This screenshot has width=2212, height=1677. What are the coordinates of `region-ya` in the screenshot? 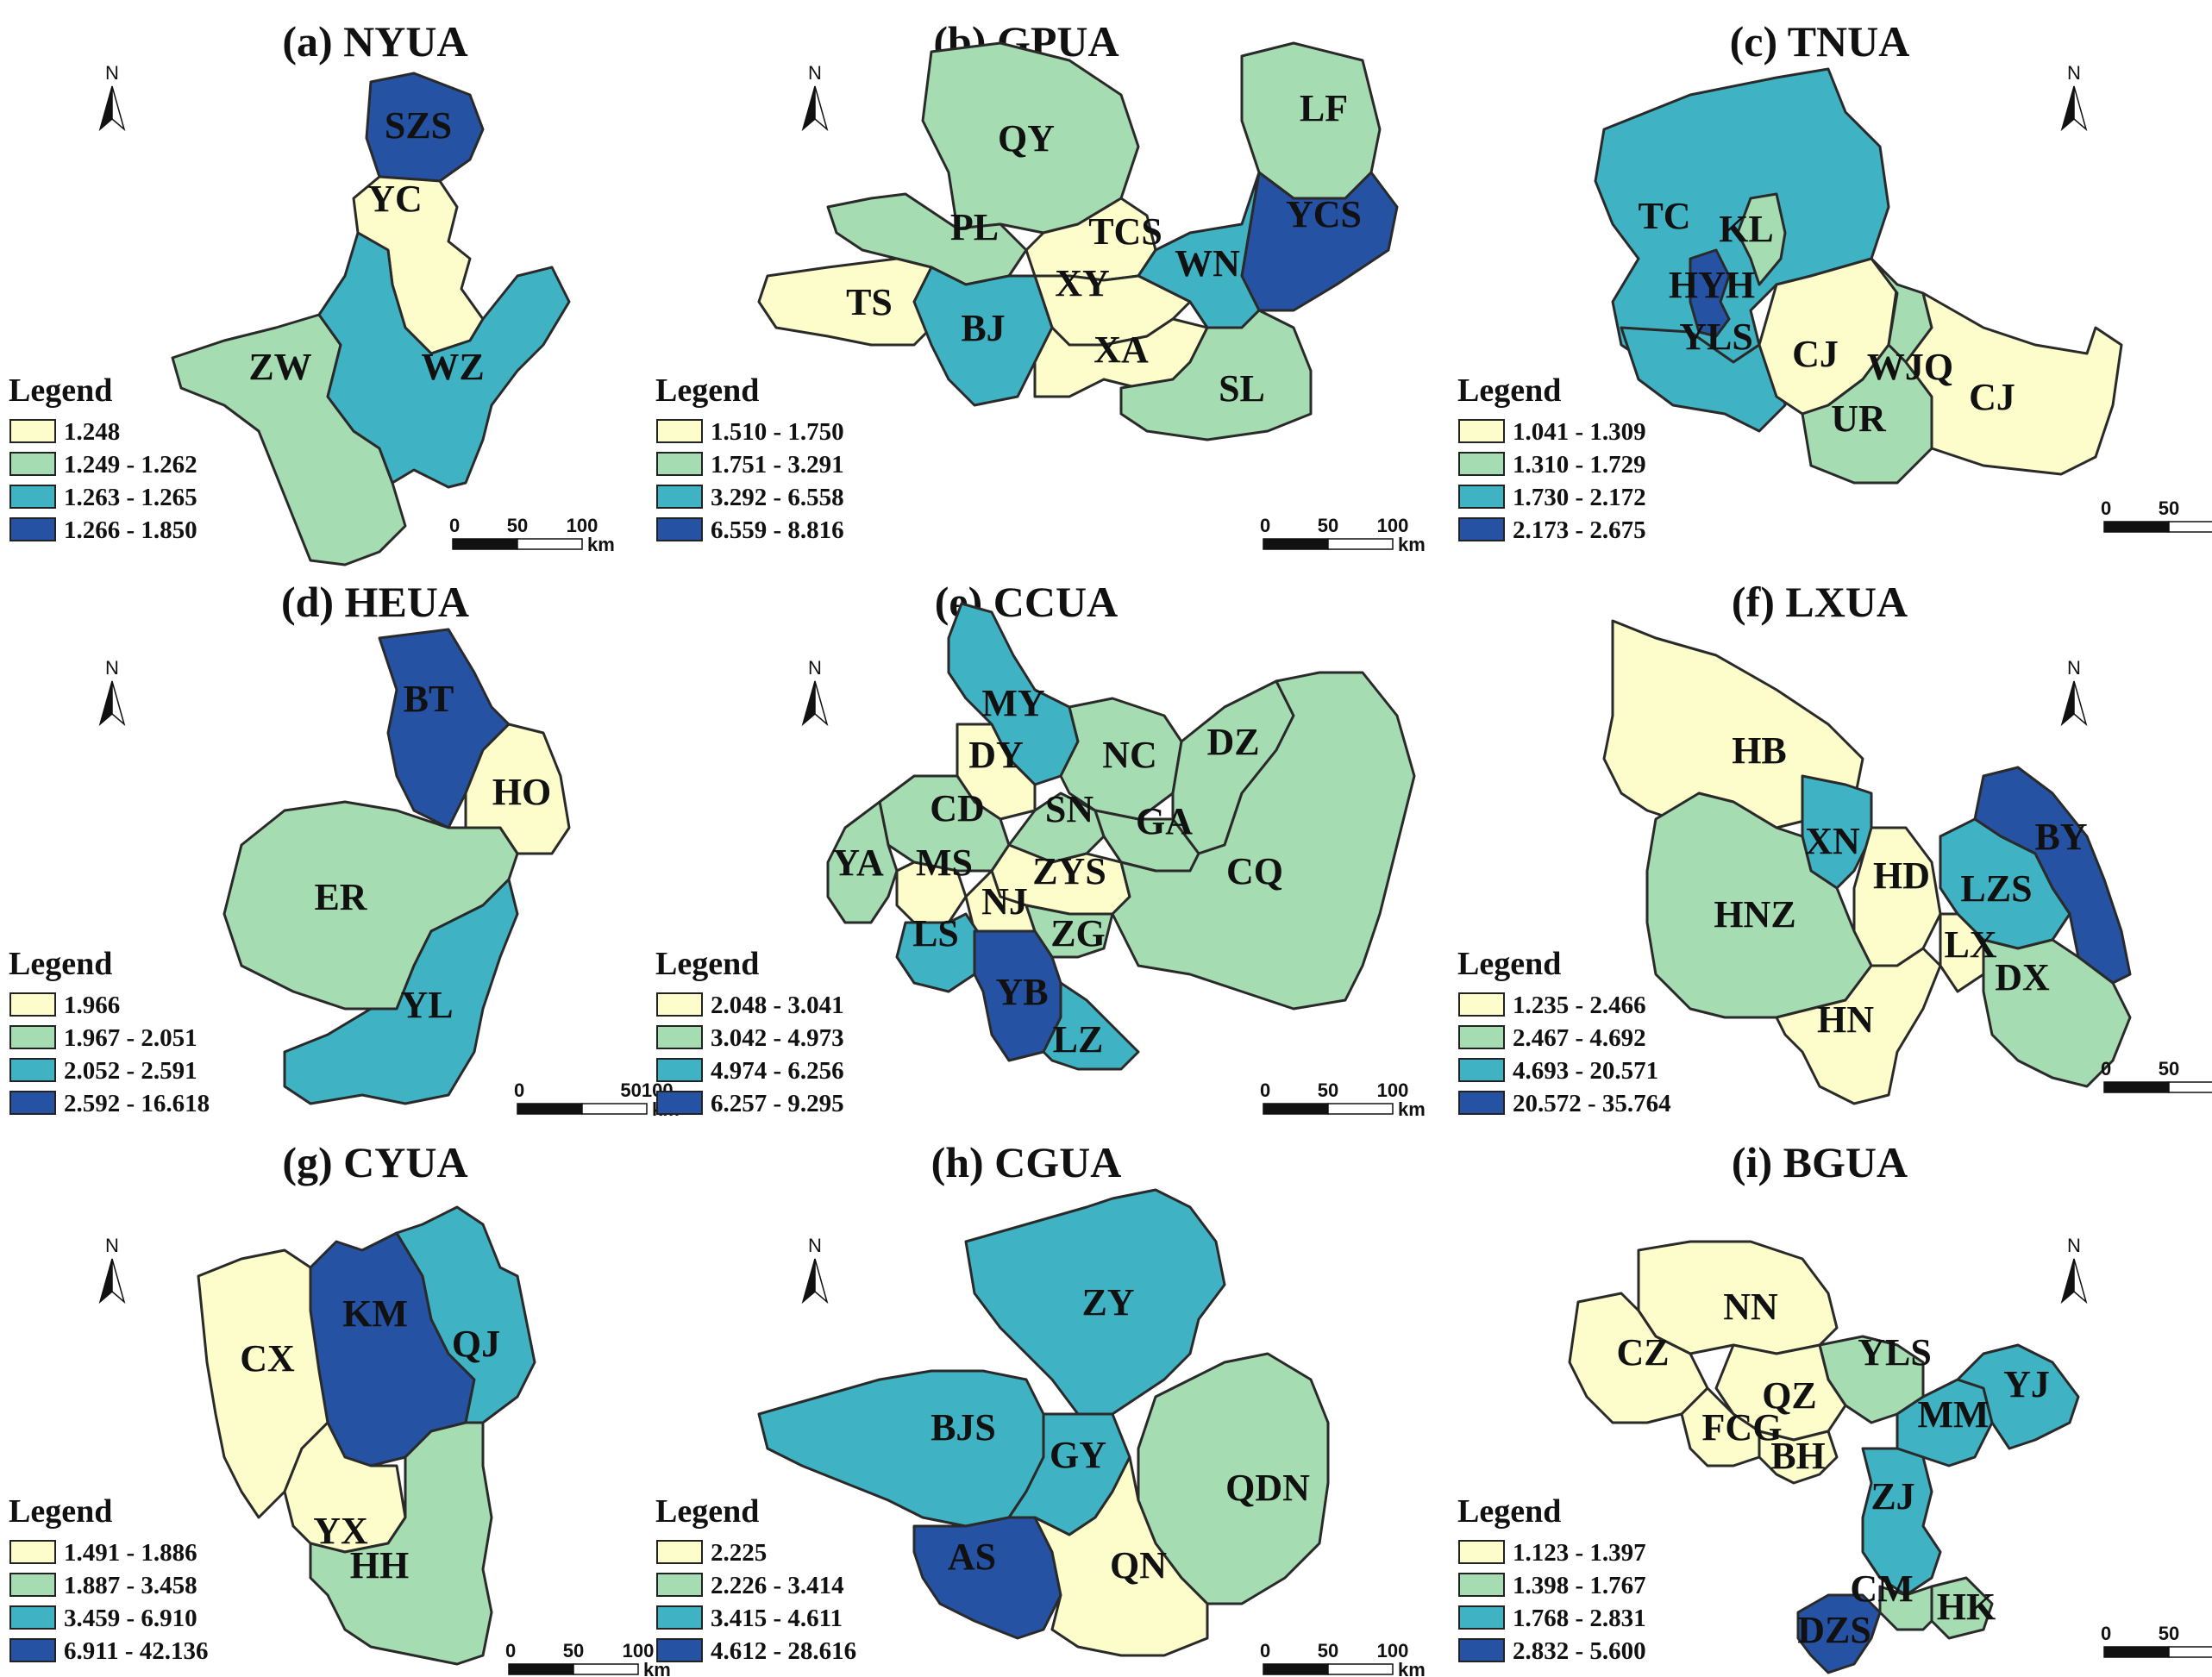 It's located at (862, 862).